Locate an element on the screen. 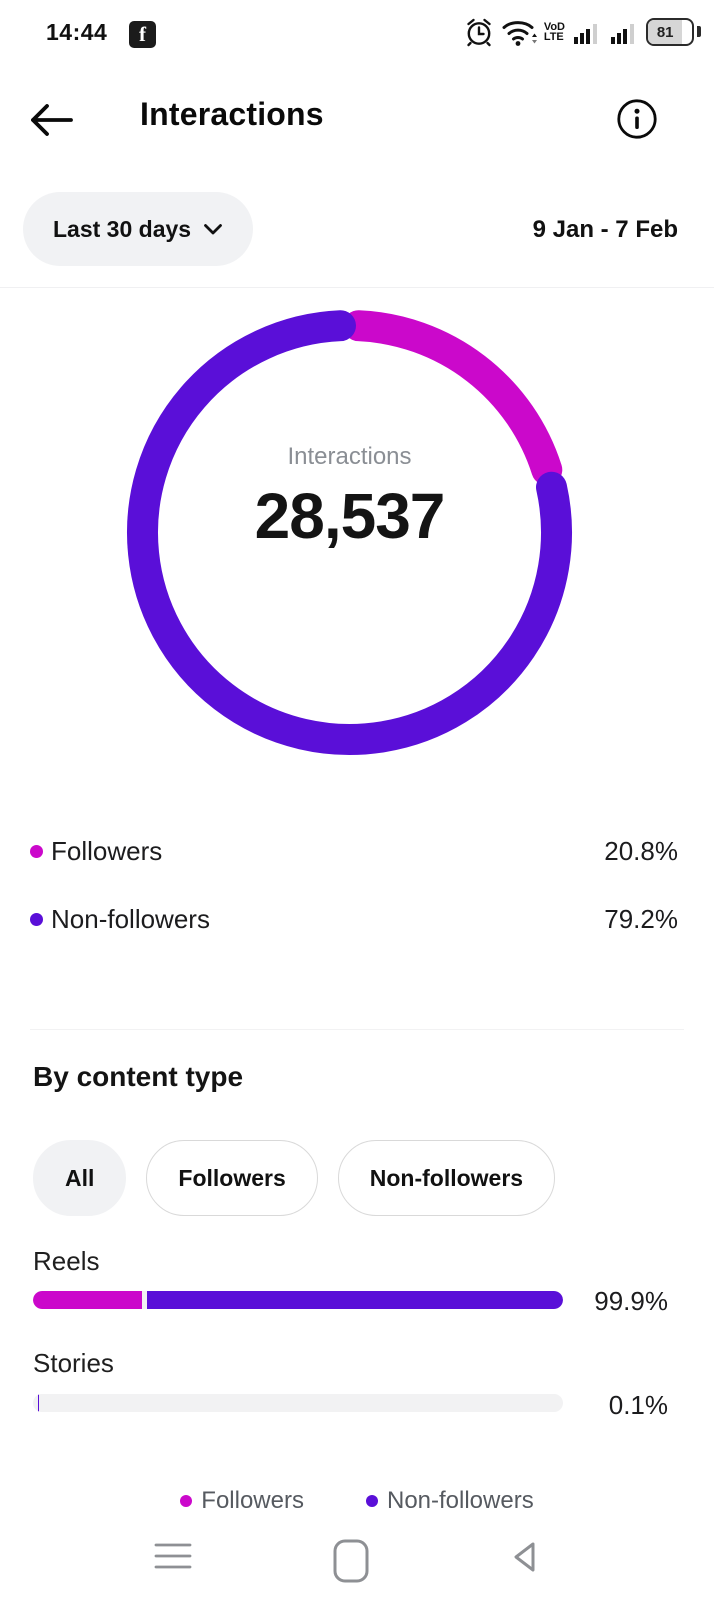 This screenshot has width=714, height=1599. nav-menu-button is located at coordinates (173, 1557).